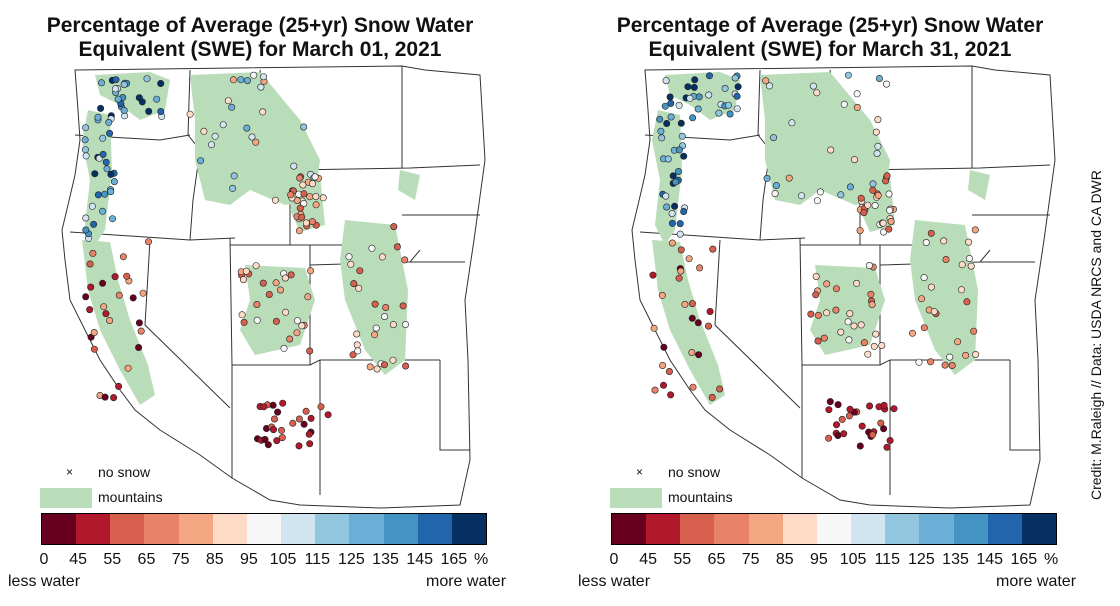 This screenshot has height=606, width=1120. What do you see at coordinates (694, 472) in the screenshot?
I see `no-snow-label: no snow` at bounding box center [694, 472].